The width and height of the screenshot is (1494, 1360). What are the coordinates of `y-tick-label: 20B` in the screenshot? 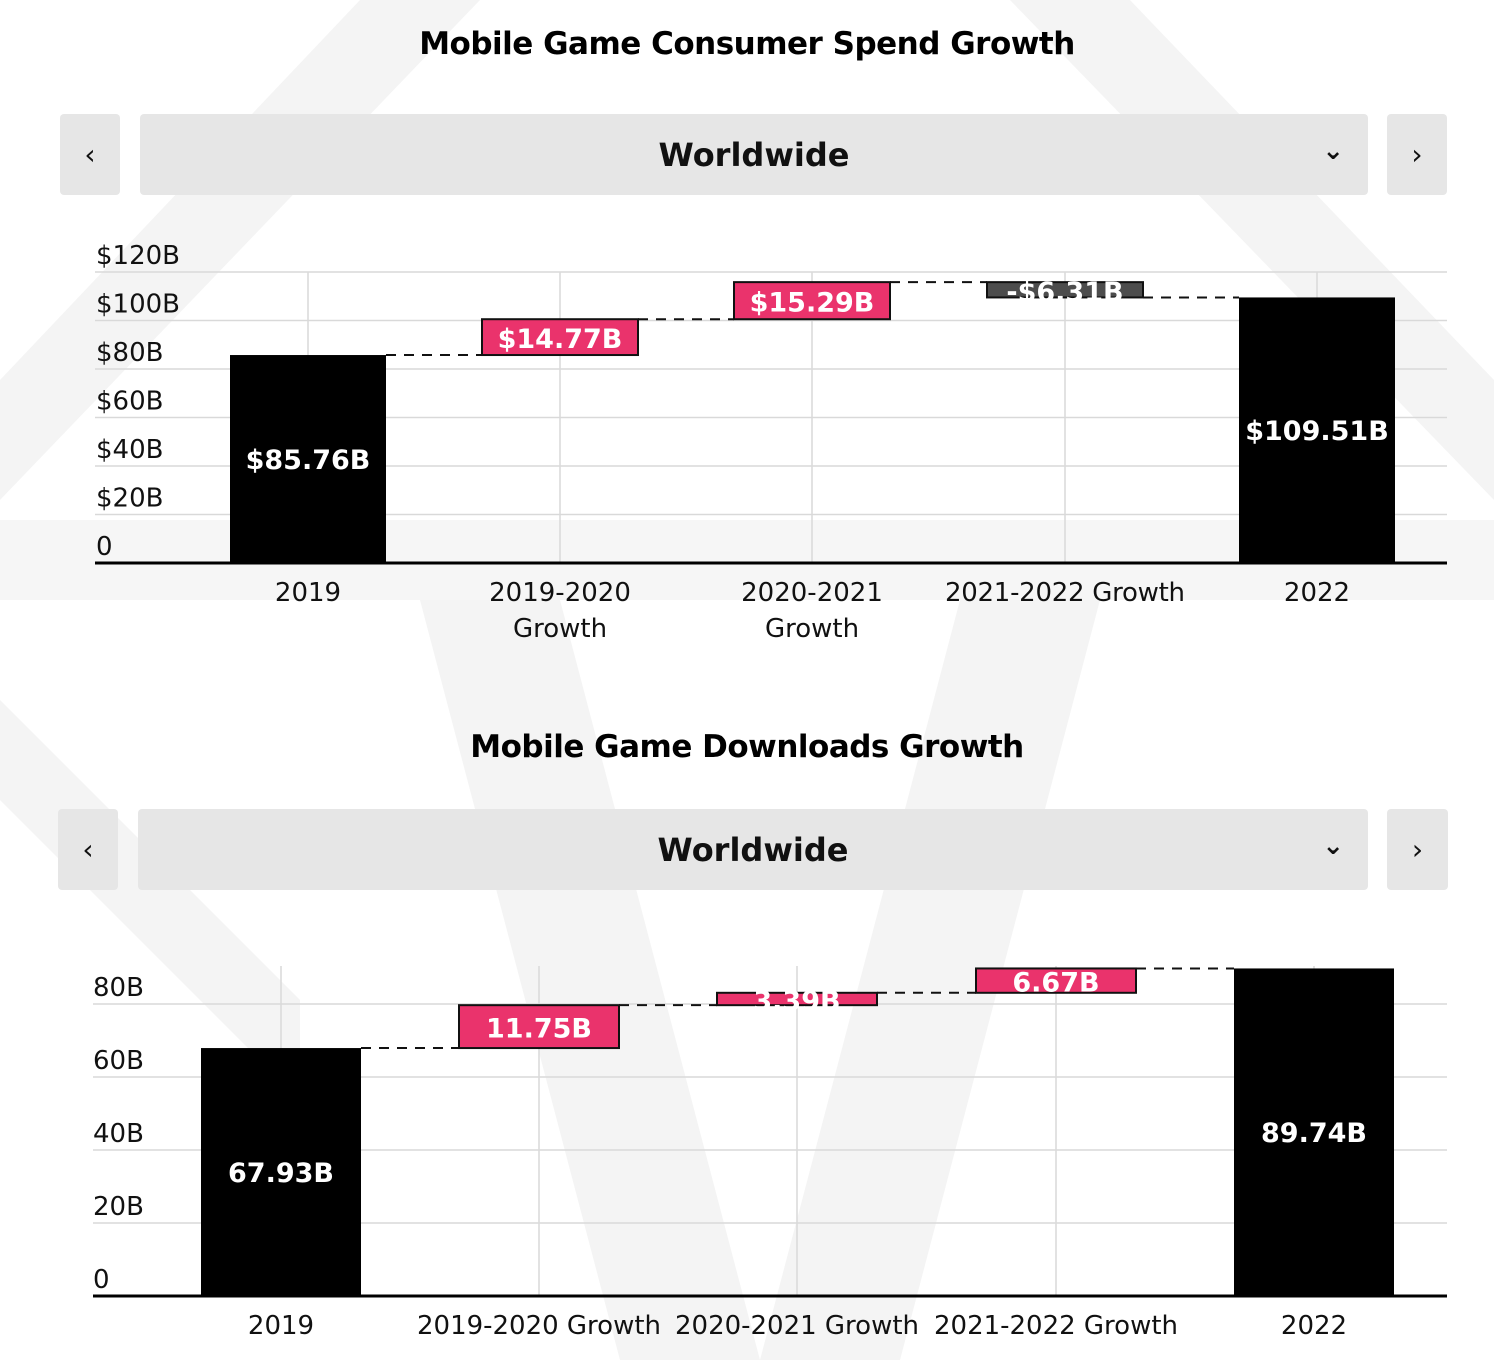 It's located at (118, 1207).